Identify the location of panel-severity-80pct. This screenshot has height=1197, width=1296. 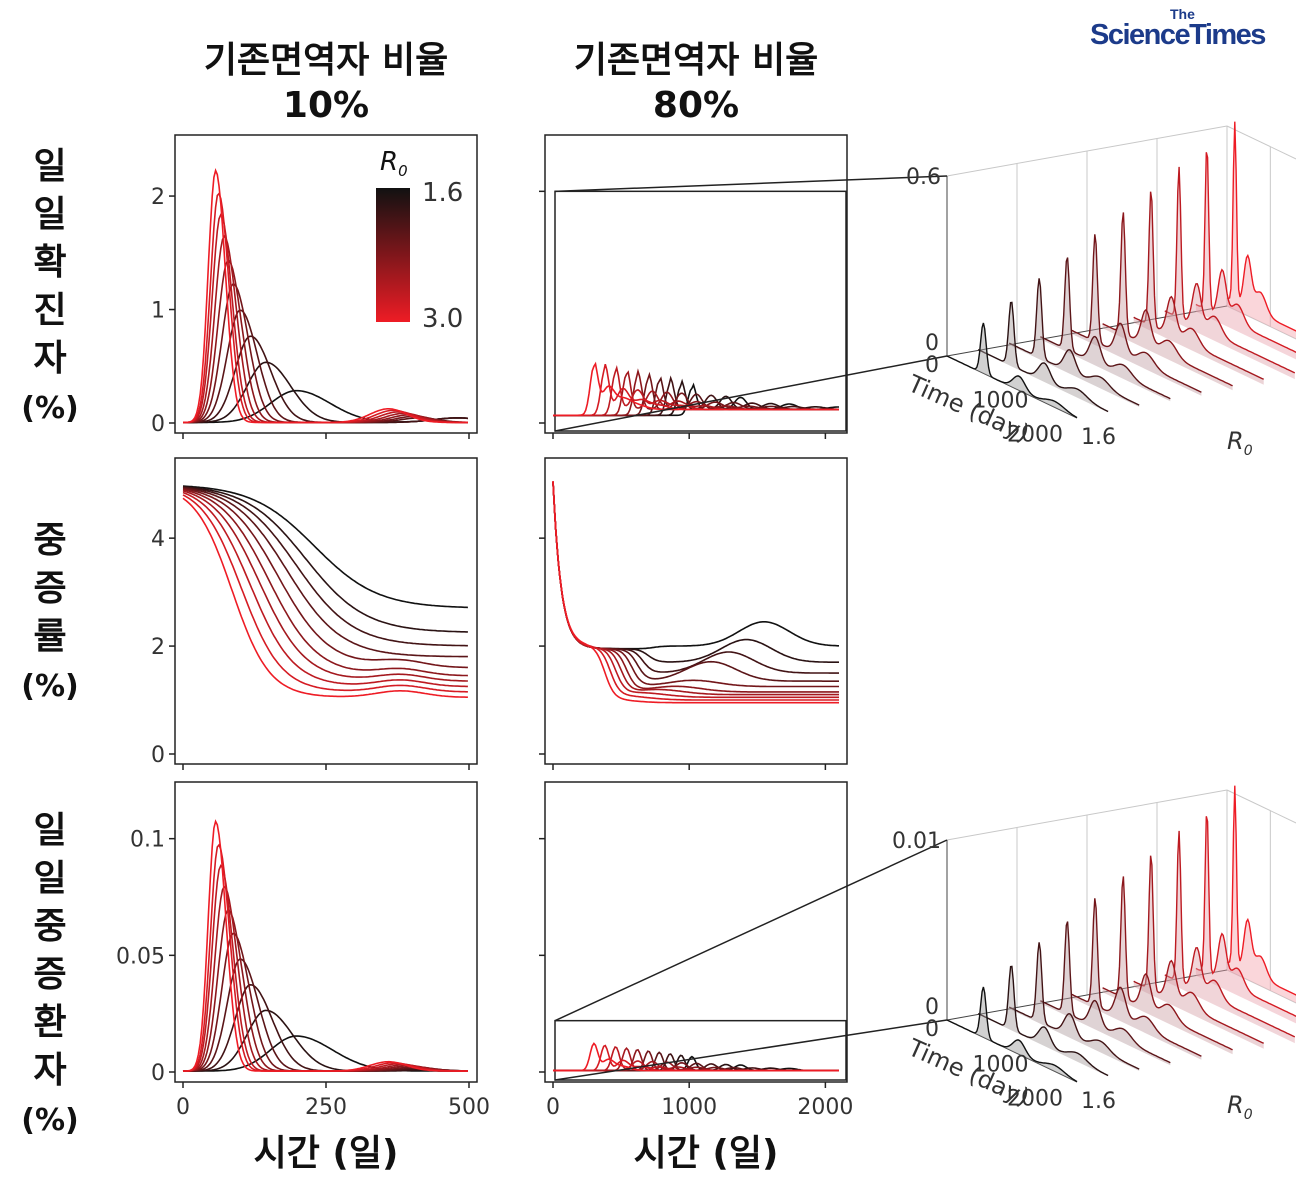
(693, 613).